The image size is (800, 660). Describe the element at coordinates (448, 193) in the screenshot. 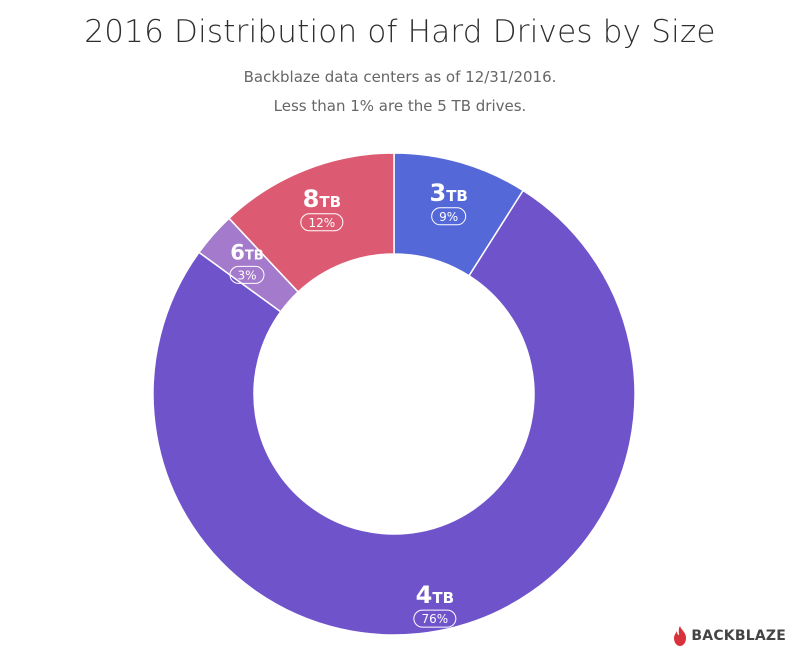

I see `slice-size-label: 3TB` at that location.